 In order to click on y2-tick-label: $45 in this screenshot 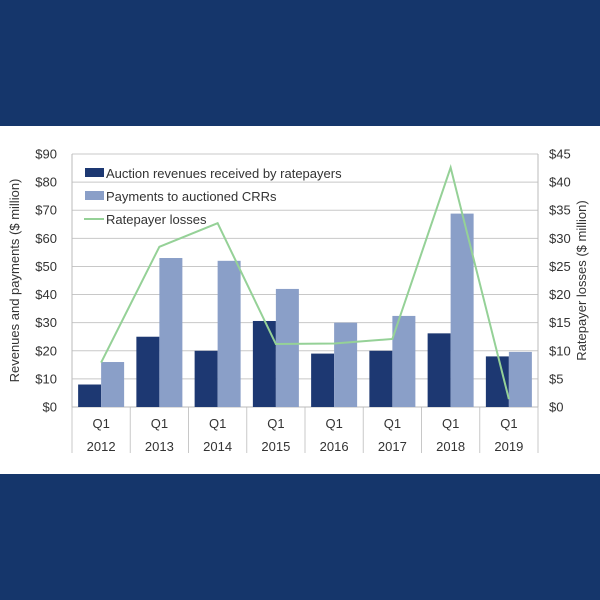, I will do `click(560, 154)`.